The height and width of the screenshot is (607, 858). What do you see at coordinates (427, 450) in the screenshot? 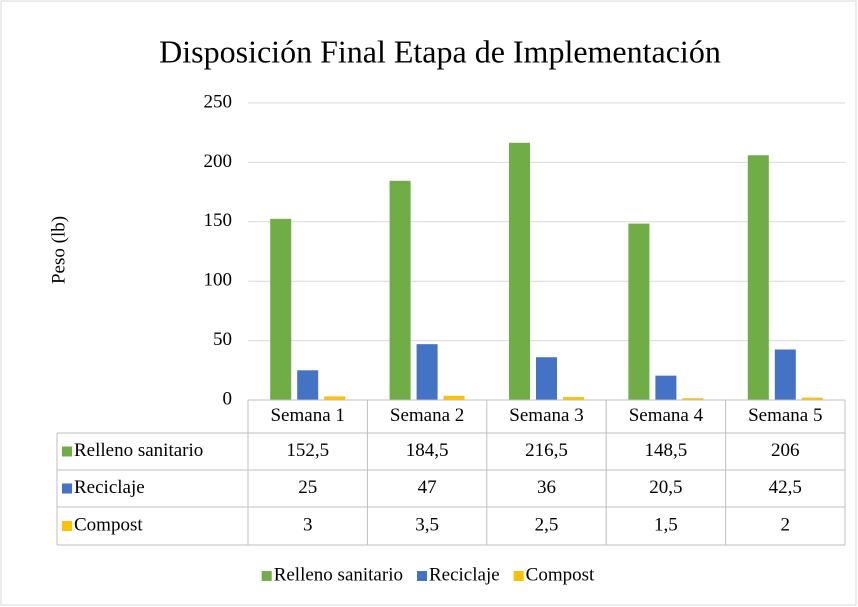
I see `table-value: 184,5` at bounding box center [427, 450].